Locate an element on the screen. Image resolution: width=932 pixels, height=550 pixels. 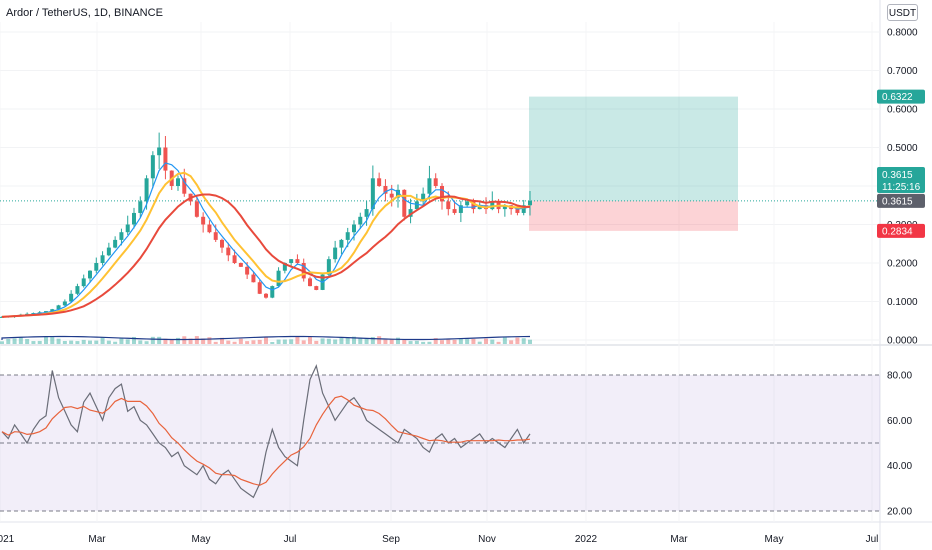
target-price-badge is located at coordinates (901, 96).